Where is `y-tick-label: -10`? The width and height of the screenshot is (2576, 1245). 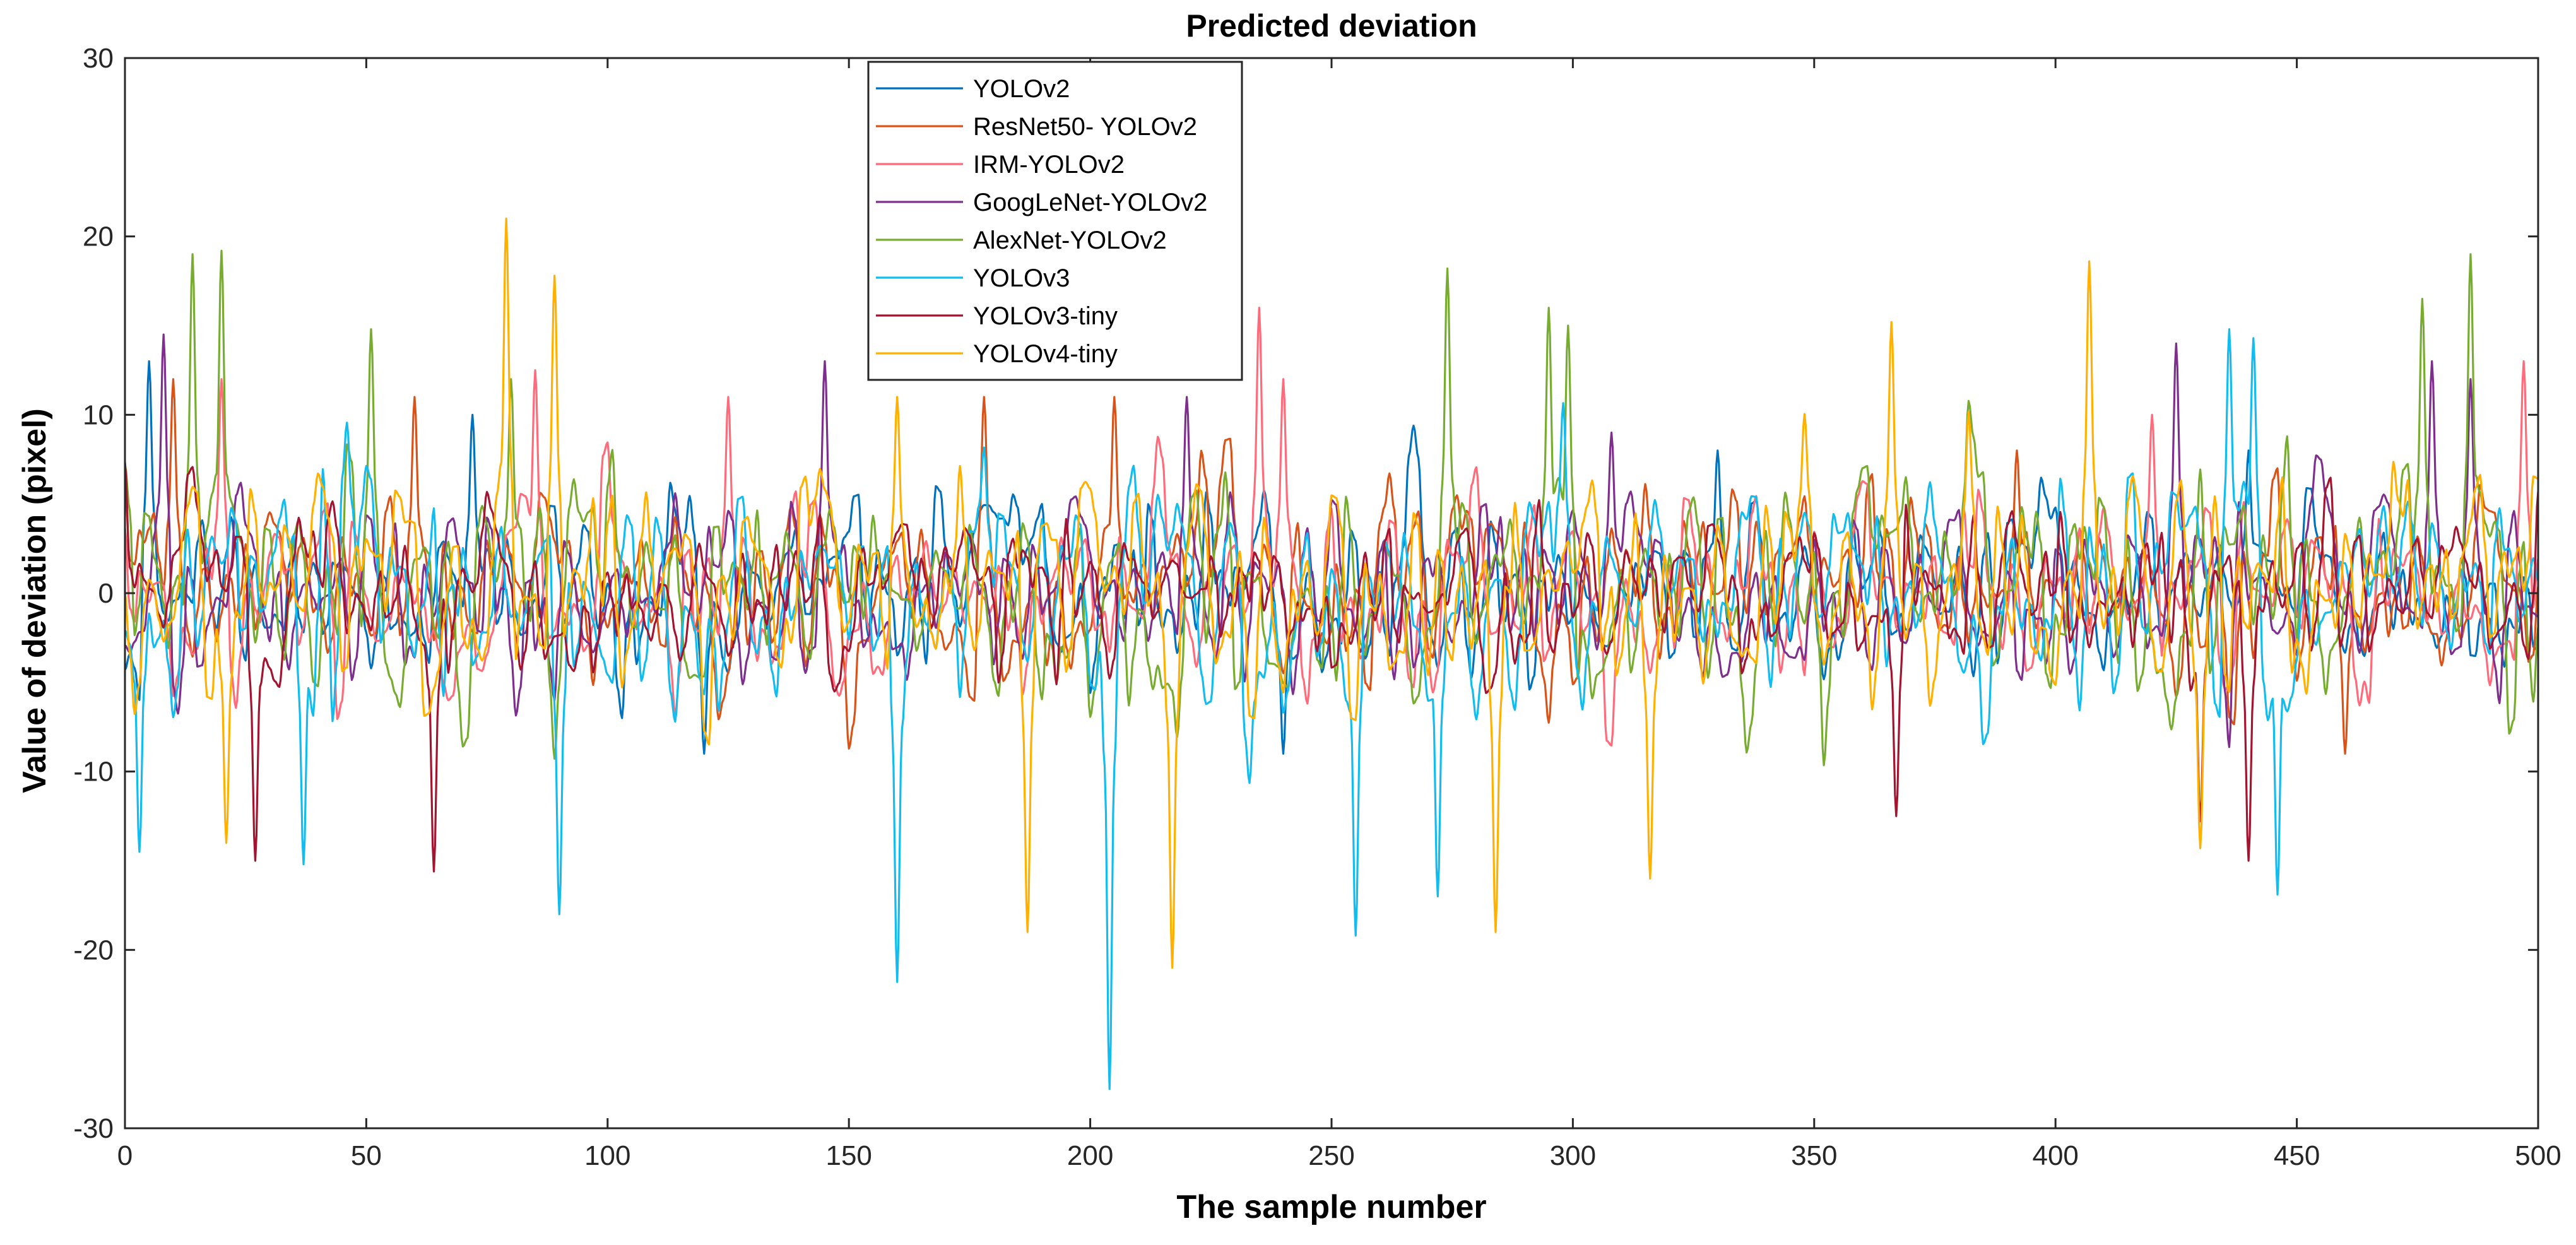 y-tick-label: -10 is located at coordinates (93, 772).